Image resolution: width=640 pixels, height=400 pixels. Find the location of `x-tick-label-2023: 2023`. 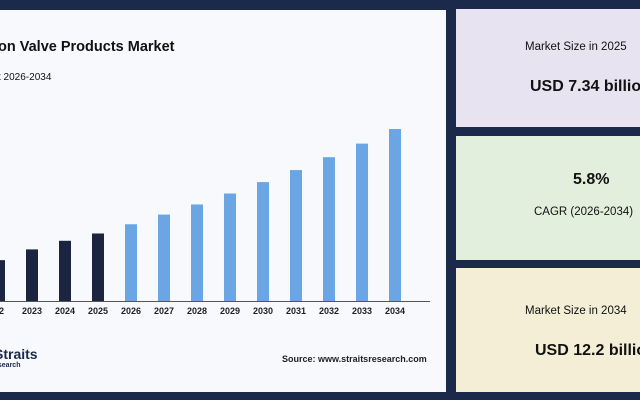

x-tick-label-2023: 2023 is located at coordinates (32, 311).